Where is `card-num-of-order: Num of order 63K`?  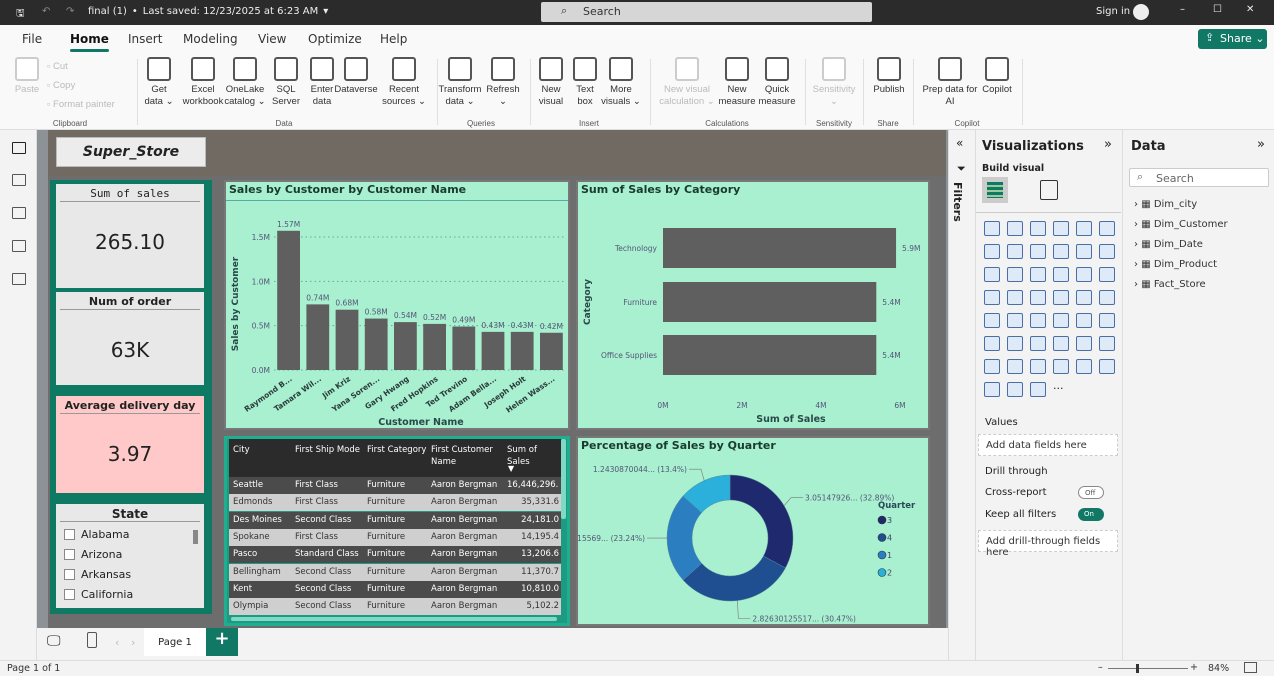
card-num-of-order: Num of order 63K is located at coordinates (130, 338).